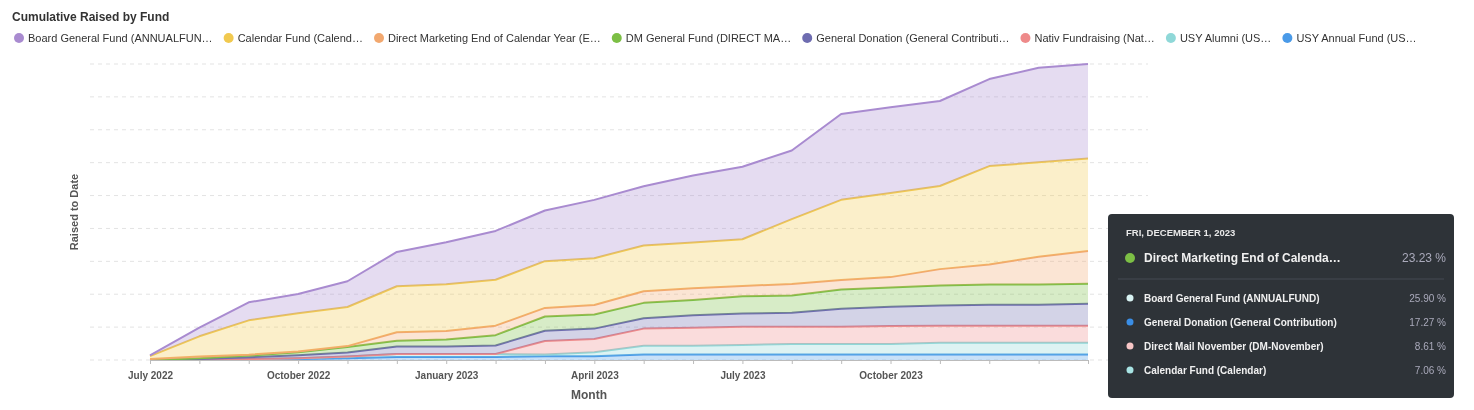 This screenshot has height=410, width=1474. Describe the element at coordinates (150, 376) in the screenshot. I see `x-tick-label: July 2022` at that location.